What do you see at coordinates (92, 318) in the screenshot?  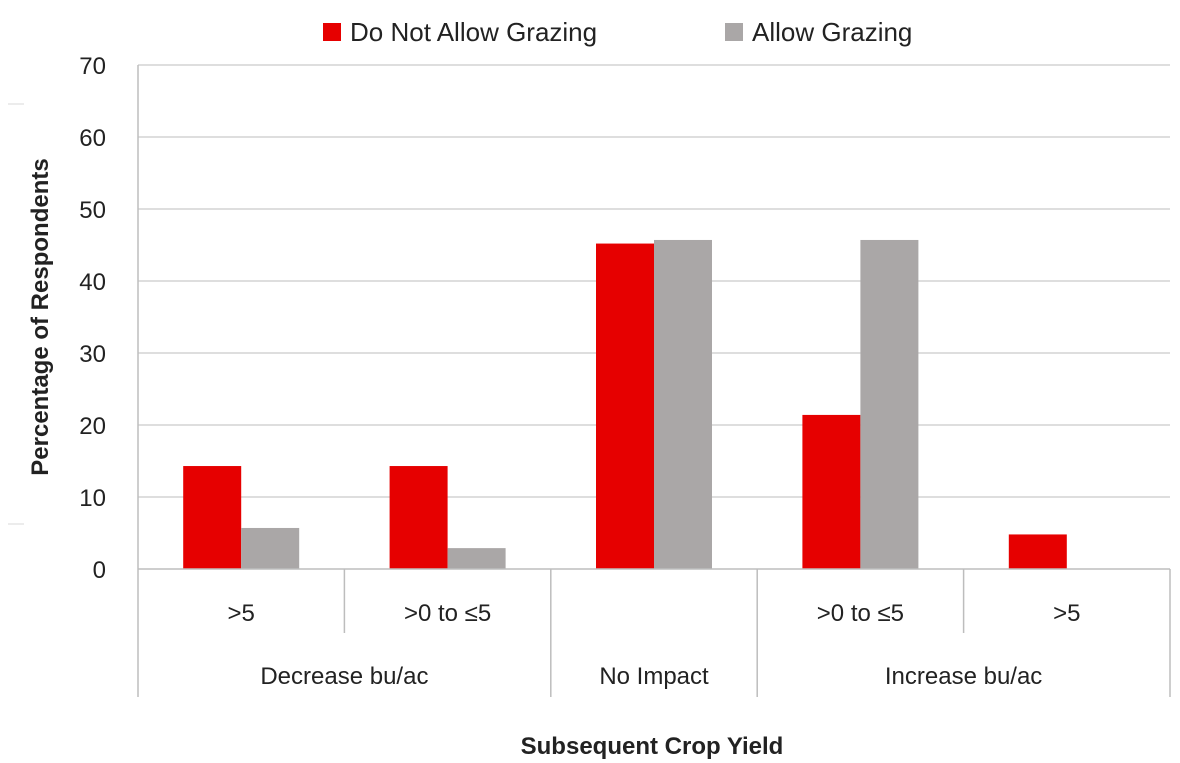 I see `y-axis-ticks: 0 10 20 30 40 50 60 70` at bounding box center [92, 318].